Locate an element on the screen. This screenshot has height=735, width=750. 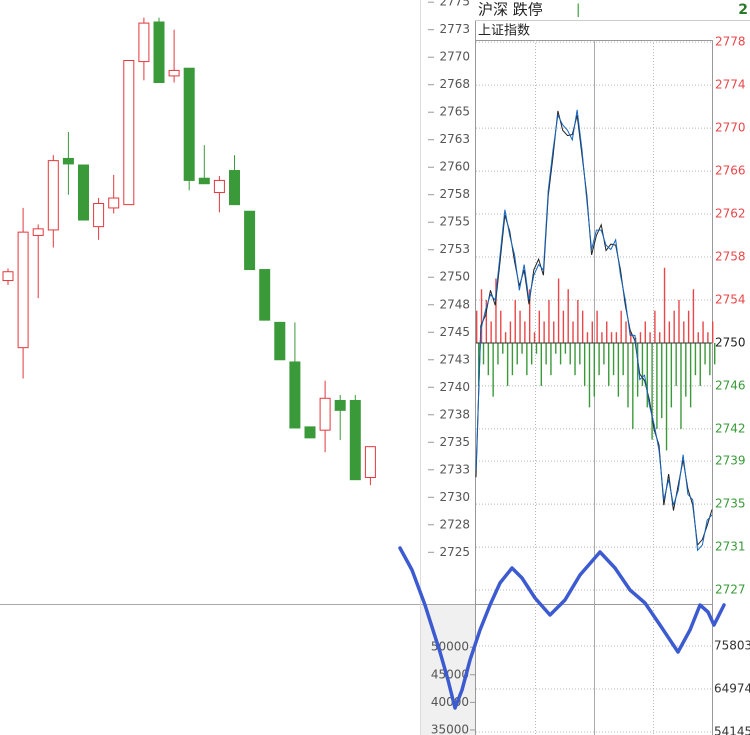
index-title: 上证指数 is located at coordinates (504, 31).